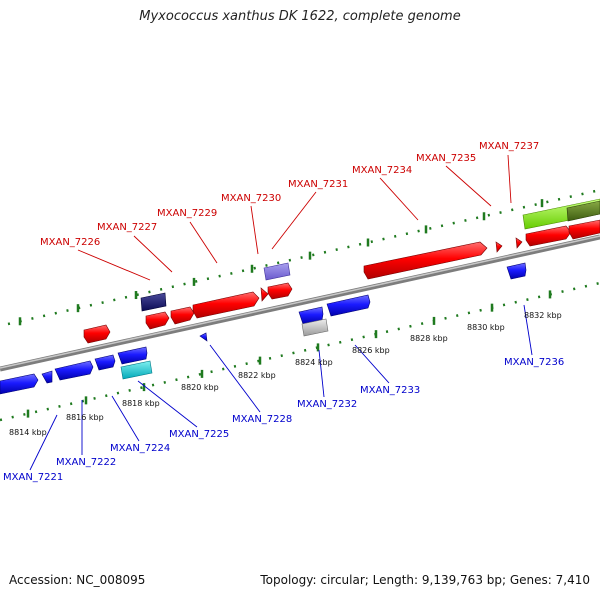 The image size is (600, 600). Describe the element at coordinates (264, 294) in the screenshot. I see `gene-arrow-mxan-7230b` at that location.